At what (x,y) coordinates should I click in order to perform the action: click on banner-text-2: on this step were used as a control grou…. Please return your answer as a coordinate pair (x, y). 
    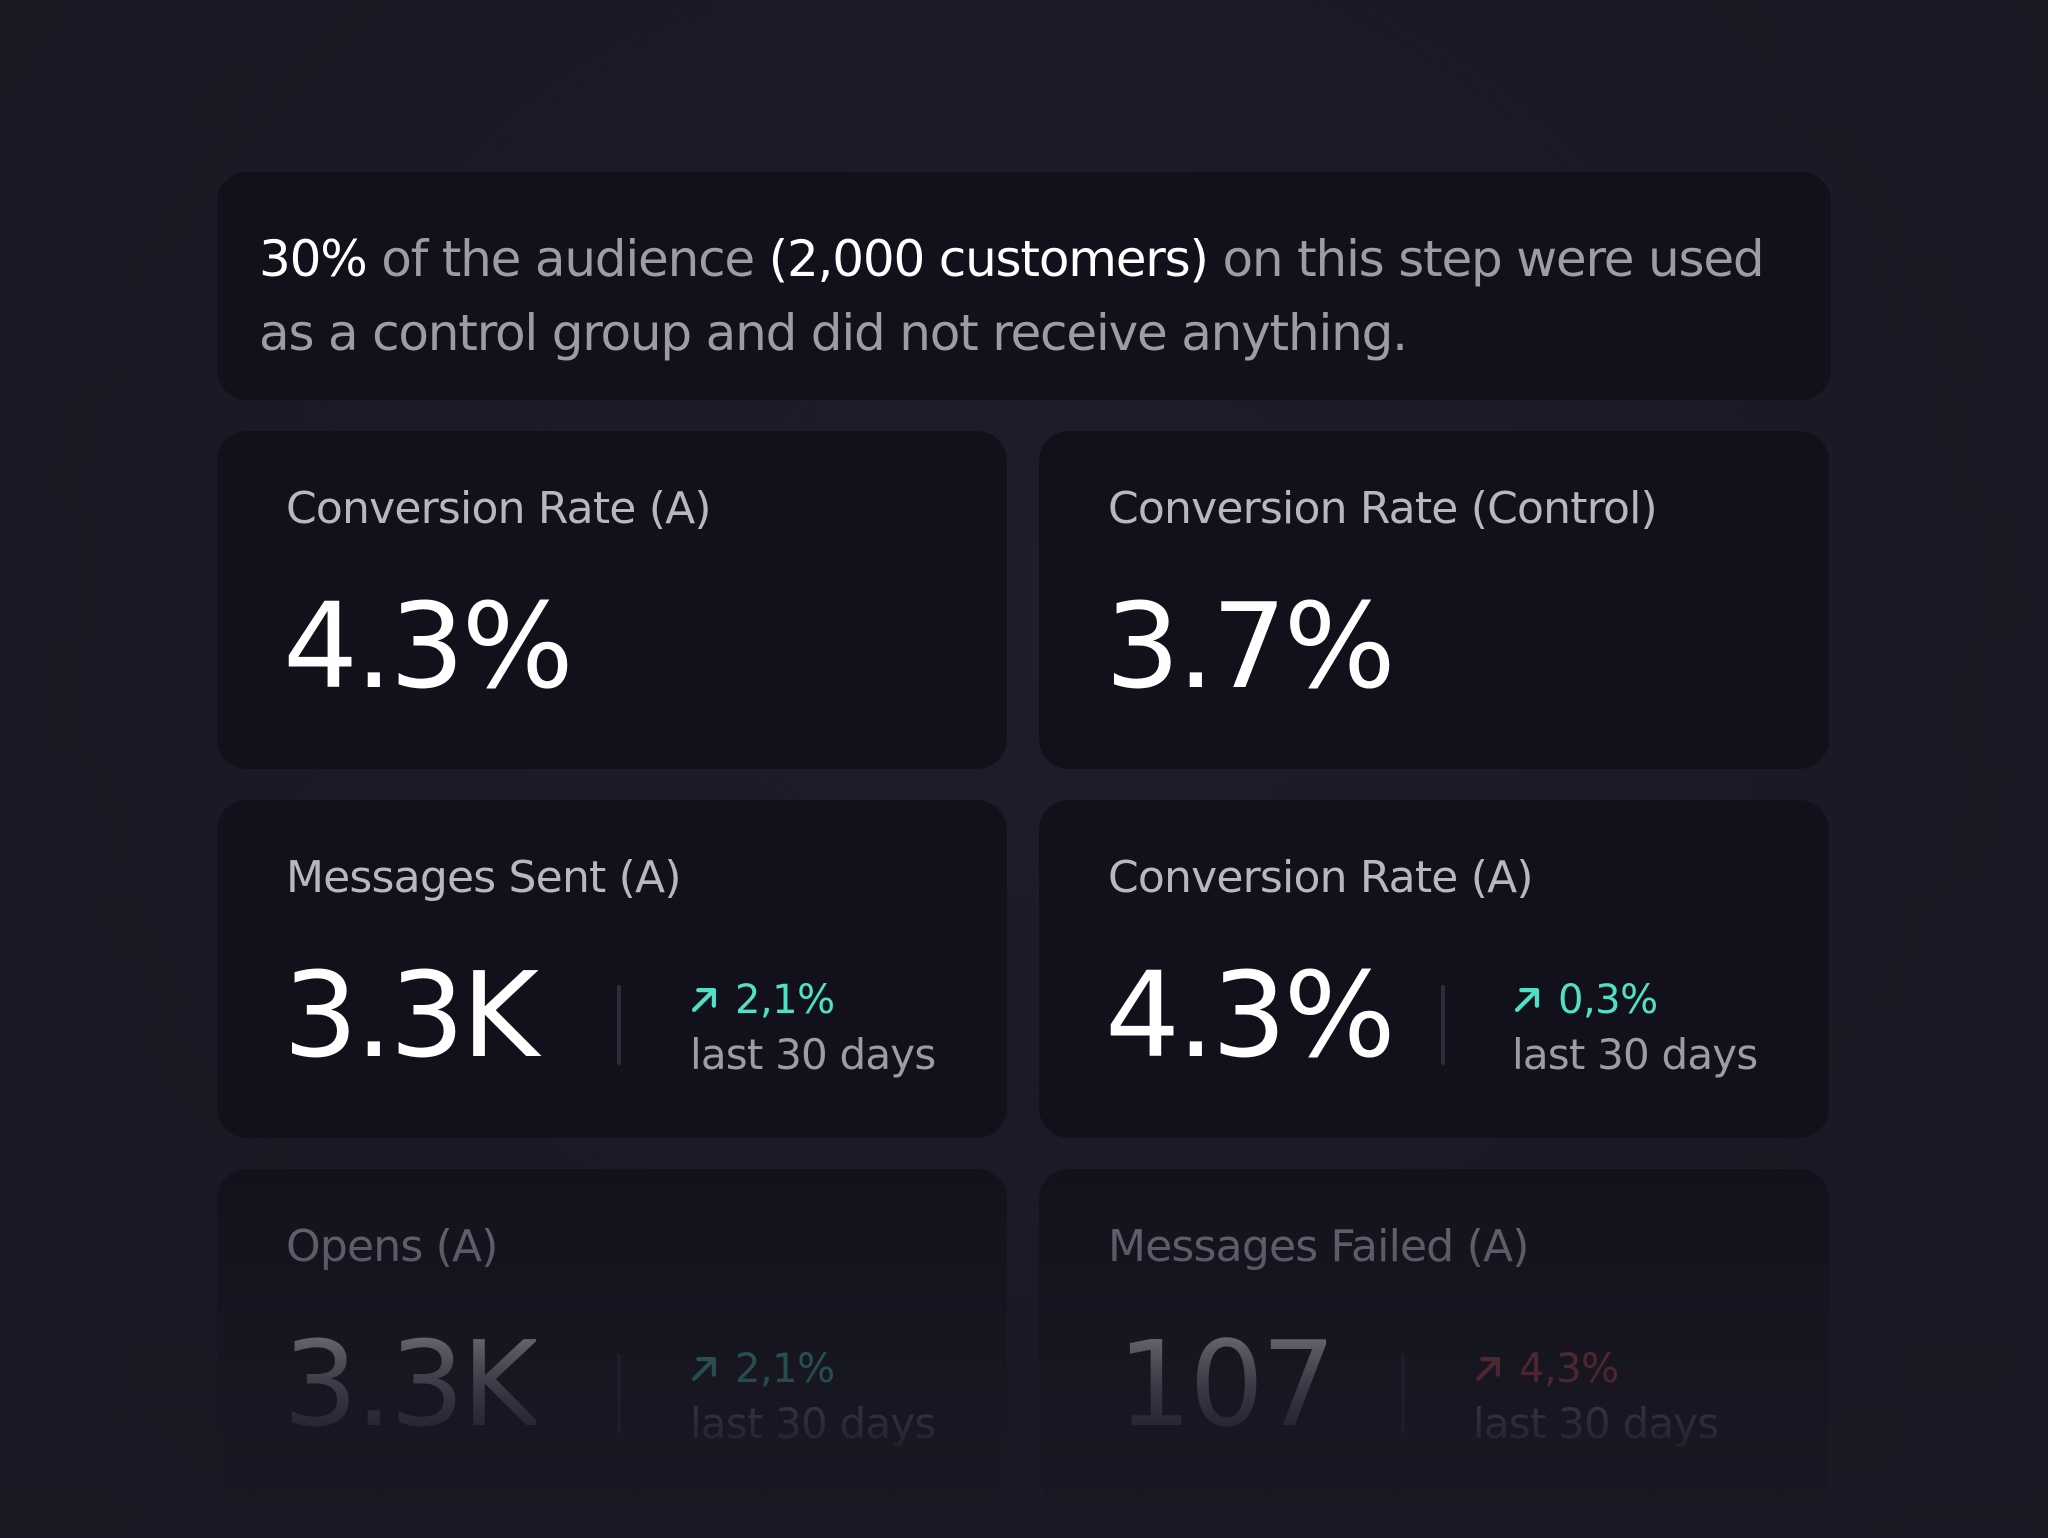
    Looking at the image, I should click on (1012, 296).